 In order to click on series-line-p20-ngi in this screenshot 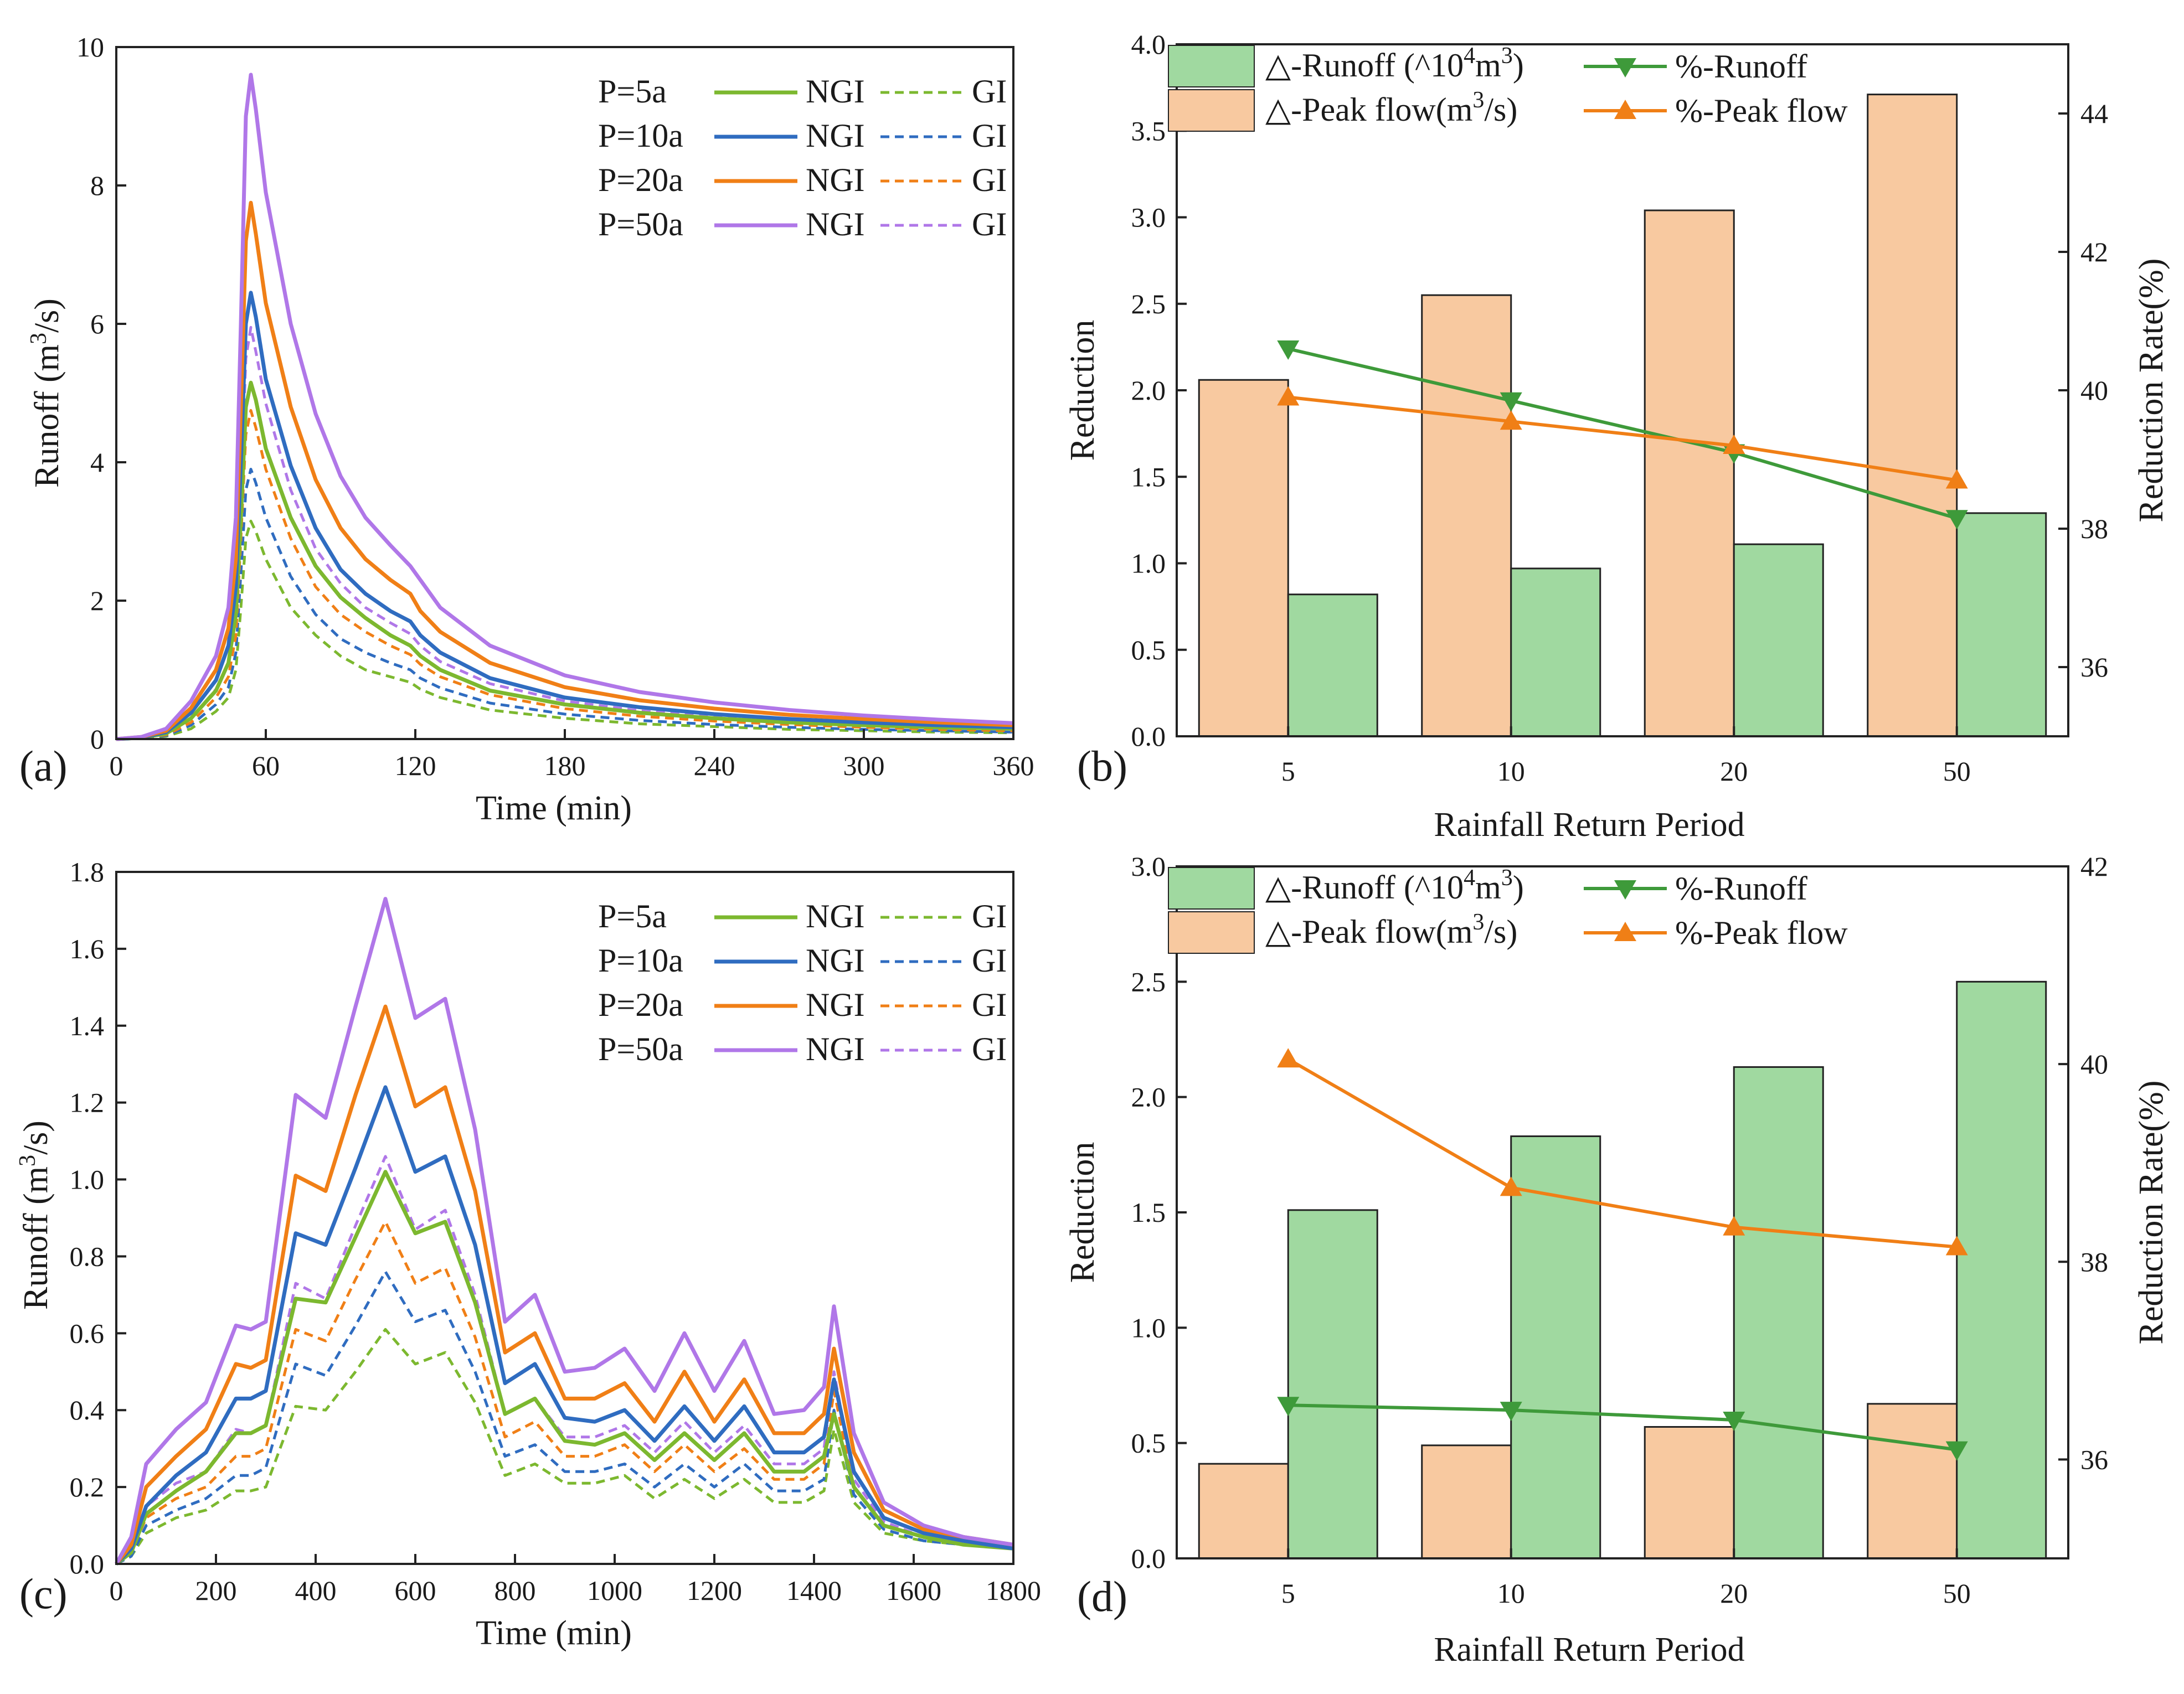, I will do `click(564, 1285)`.